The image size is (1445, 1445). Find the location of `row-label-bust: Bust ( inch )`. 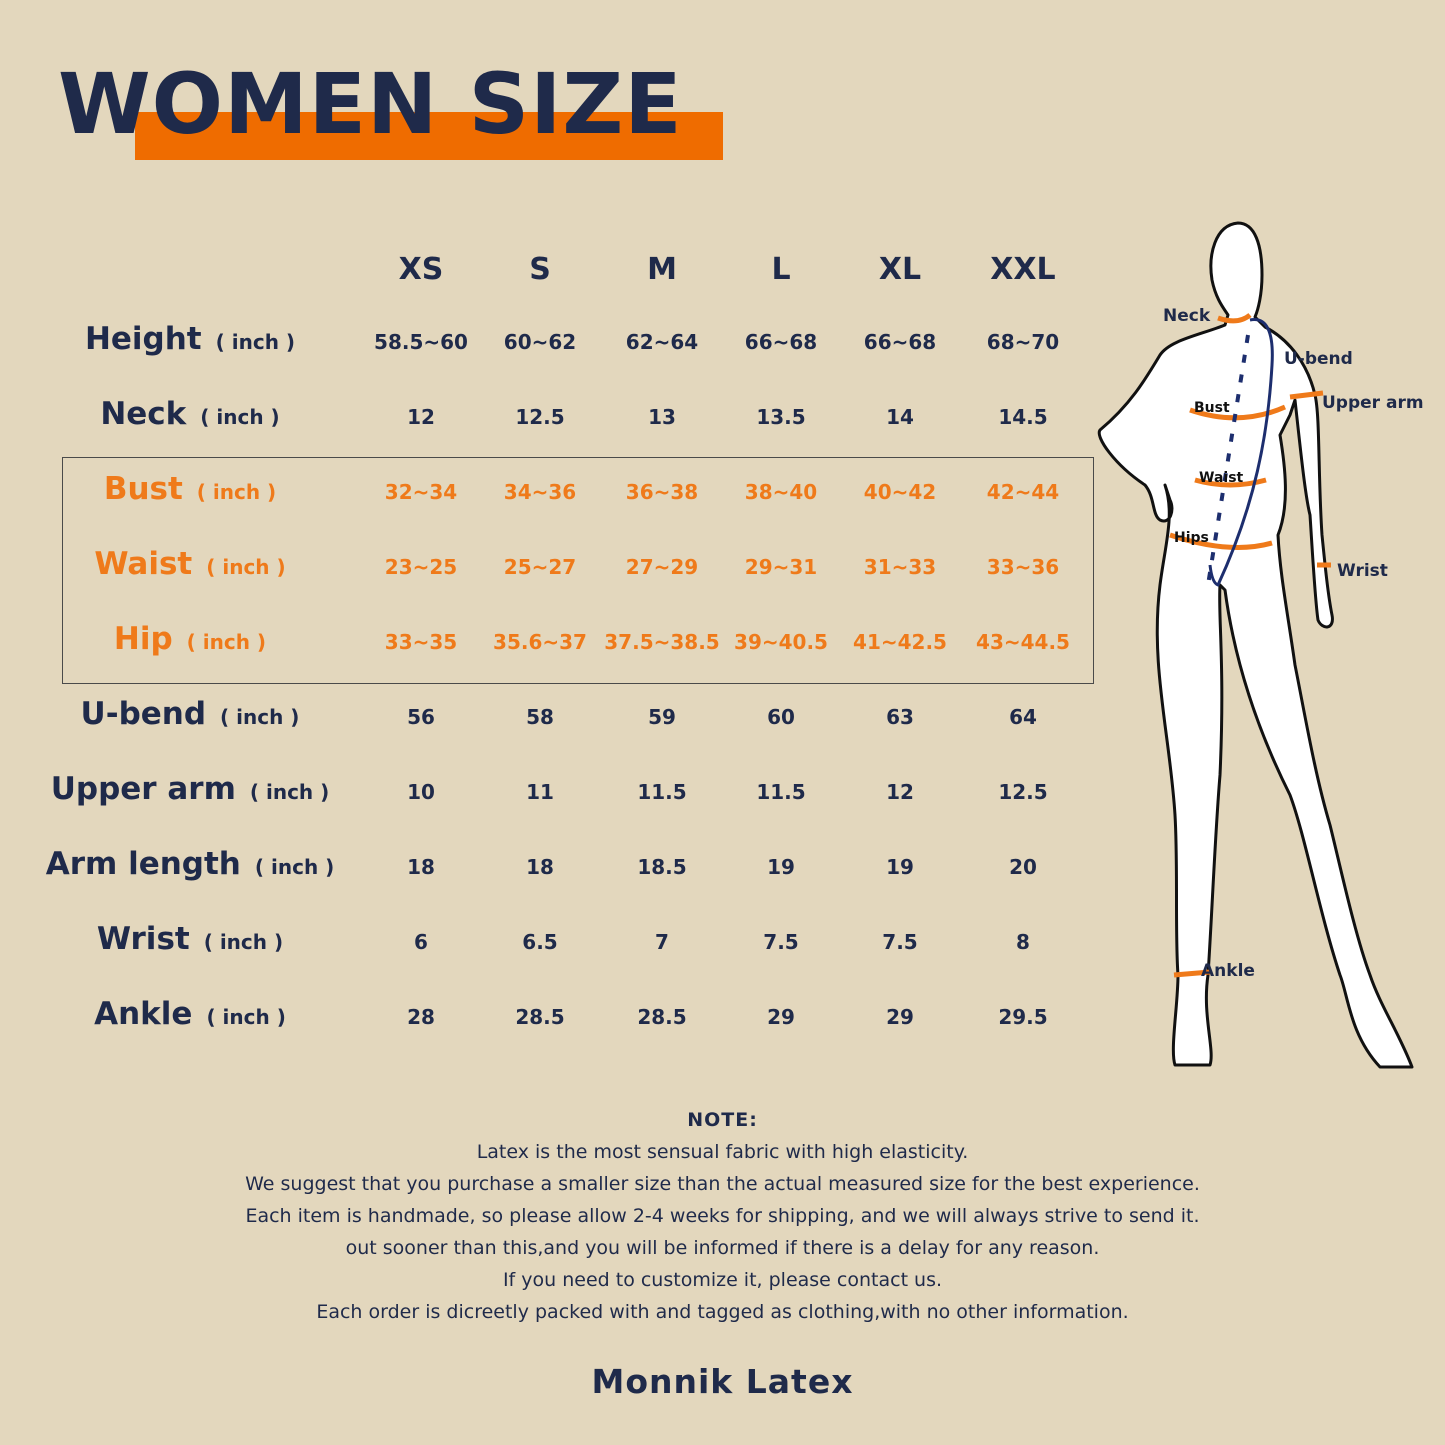

row-label-bust: Bust ( inch ) is located at coordinates (190, 489).